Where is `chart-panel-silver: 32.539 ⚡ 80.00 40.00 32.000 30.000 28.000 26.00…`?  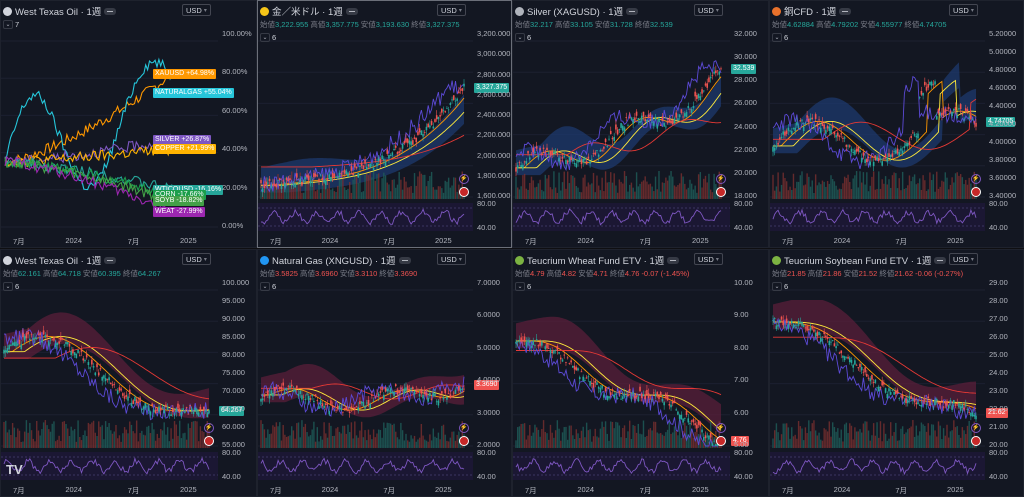 chart-panel-silver: 32.539 ⚡ 80.00 40.00 32.000 30.000 28.000 26.00… is located at coordinates (640, 124).